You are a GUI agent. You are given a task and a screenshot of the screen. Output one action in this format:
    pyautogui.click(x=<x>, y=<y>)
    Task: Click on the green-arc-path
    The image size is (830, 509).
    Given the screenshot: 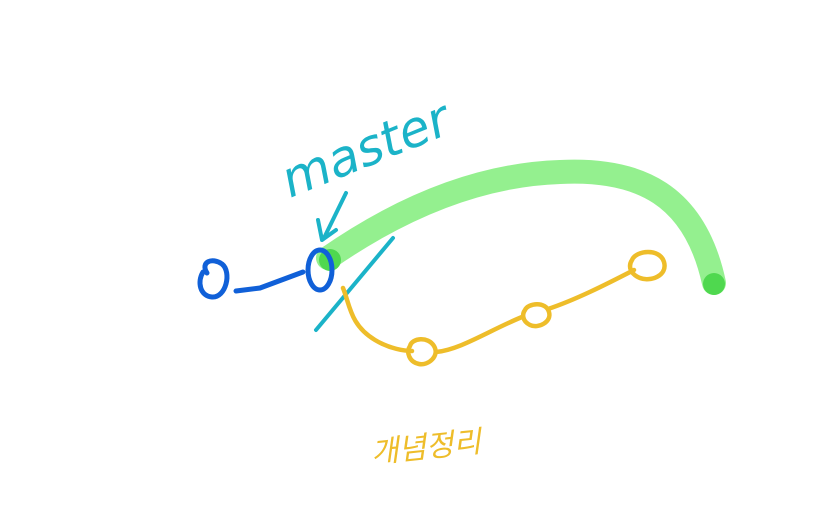 What is the action you would take?
    pyautogui.click(x=521, y=227)
    